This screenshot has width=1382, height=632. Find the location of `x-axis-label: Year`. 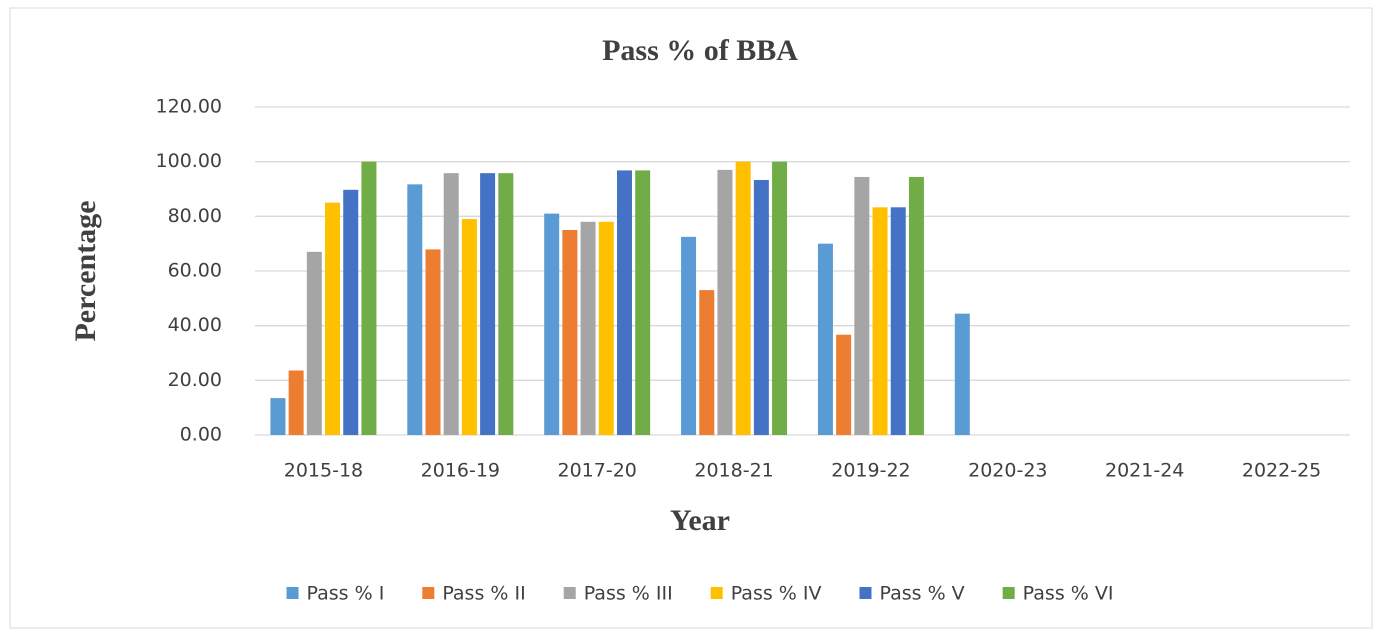

x-axis-label: Year is located at coordinates (700, 520).